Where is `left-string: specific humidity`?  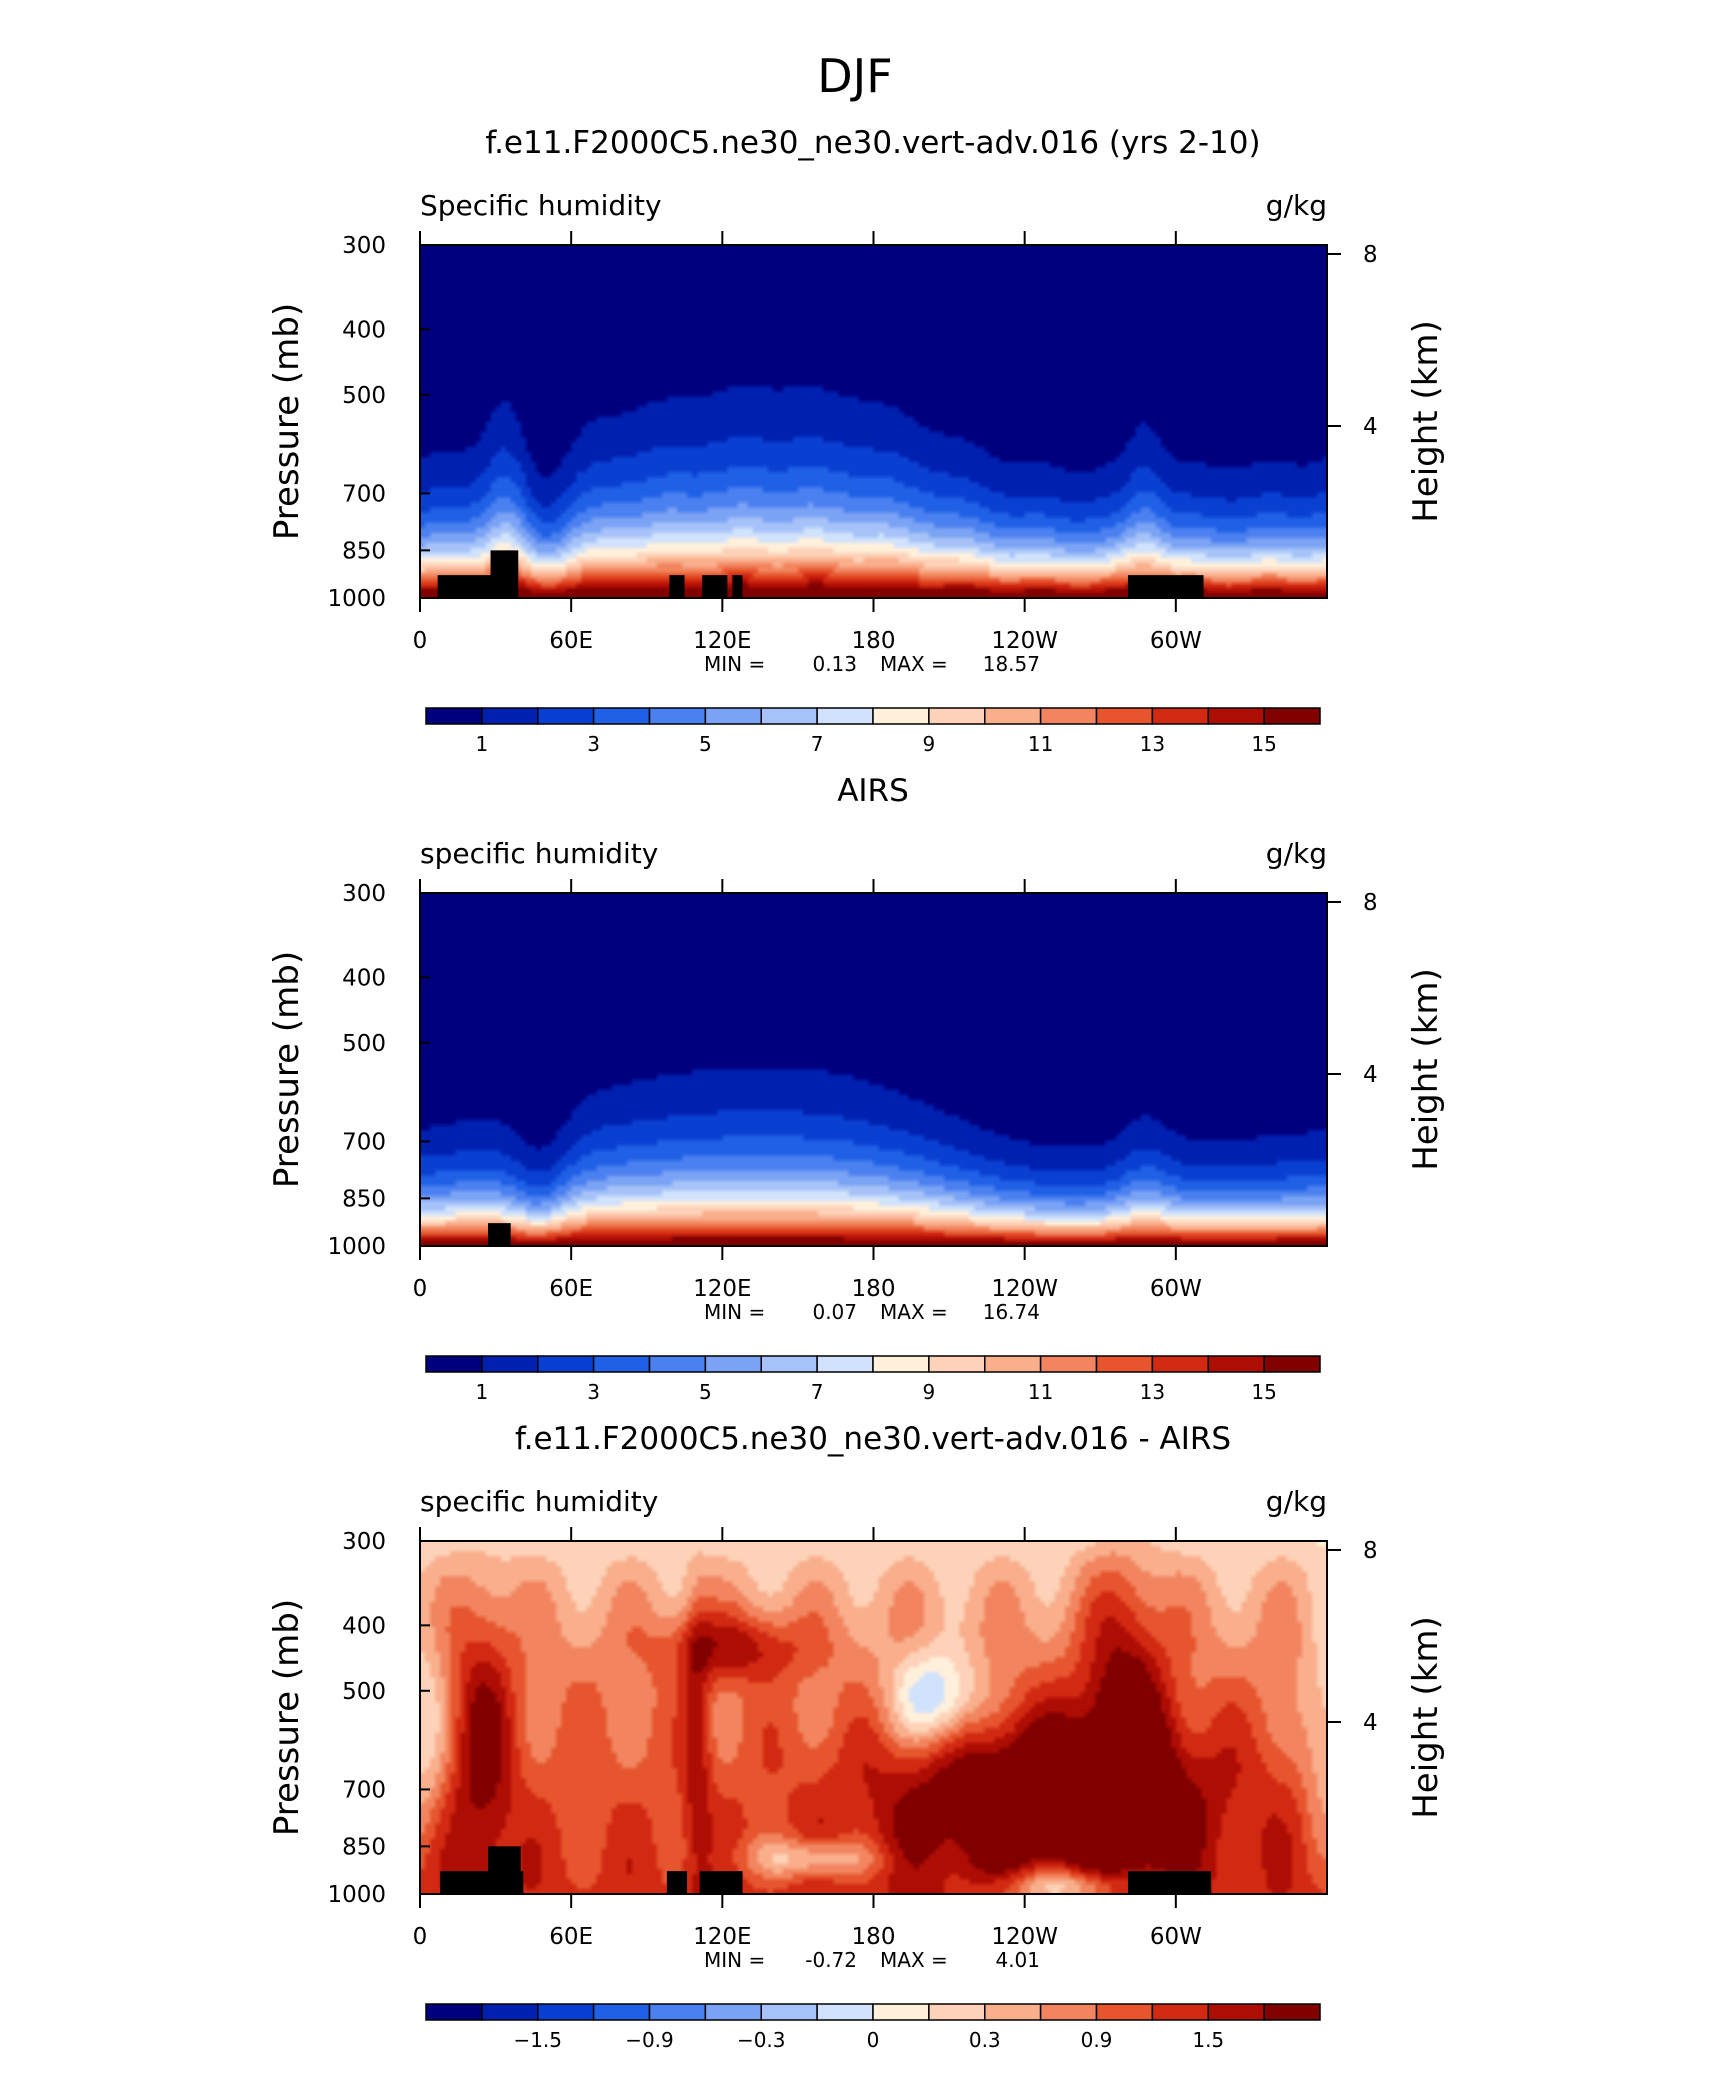 left-string: specific humidity is located at coordinates (539, 853).